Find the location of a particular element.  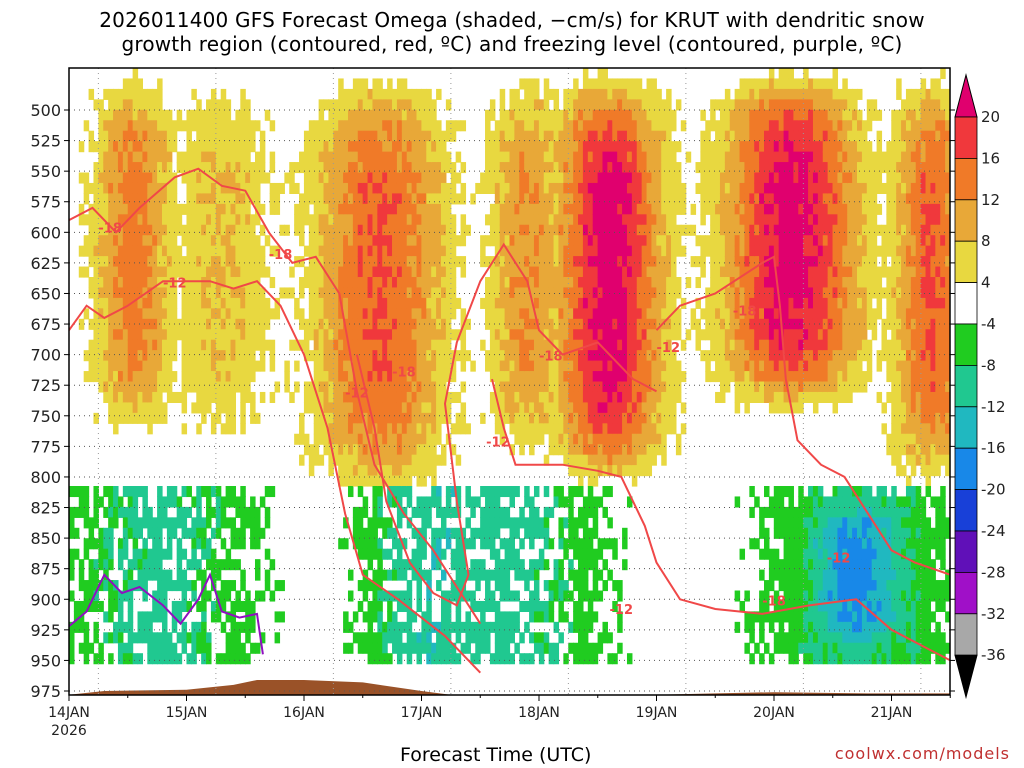

omega-cell-1954 is located at coordinates (355, 418).